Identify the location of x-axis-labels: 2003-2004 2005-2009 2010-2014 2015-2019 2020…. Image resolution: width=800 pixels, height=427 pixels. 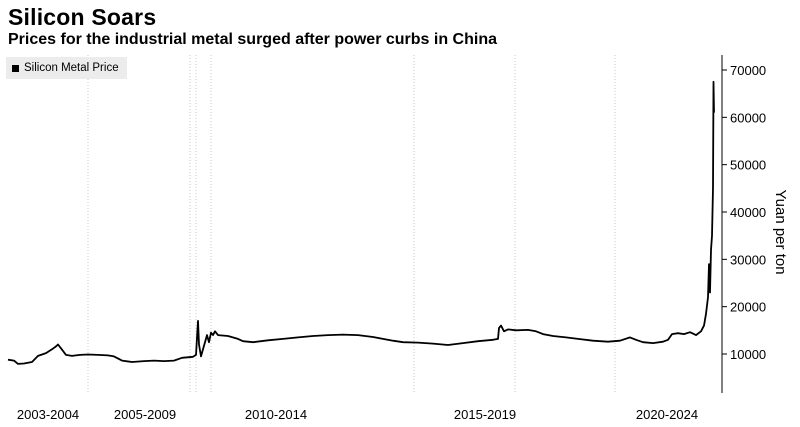
(357, 414).